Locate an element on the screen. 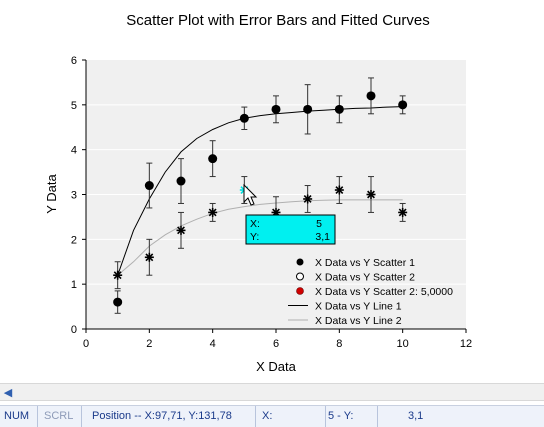 The image size is (544, 427). series-line is located at coordinates (260, 237).